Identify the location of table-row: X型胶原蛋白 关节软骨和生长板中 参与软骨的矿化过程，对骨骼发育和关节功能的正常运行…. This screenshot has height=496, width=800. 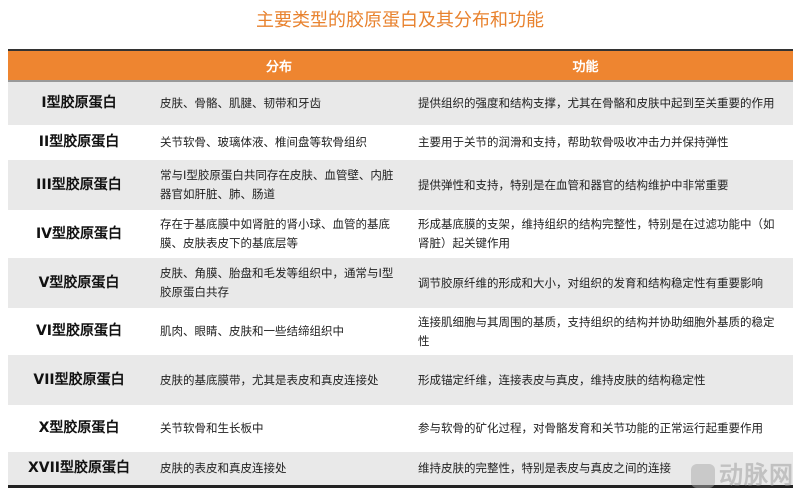
(400, 428).